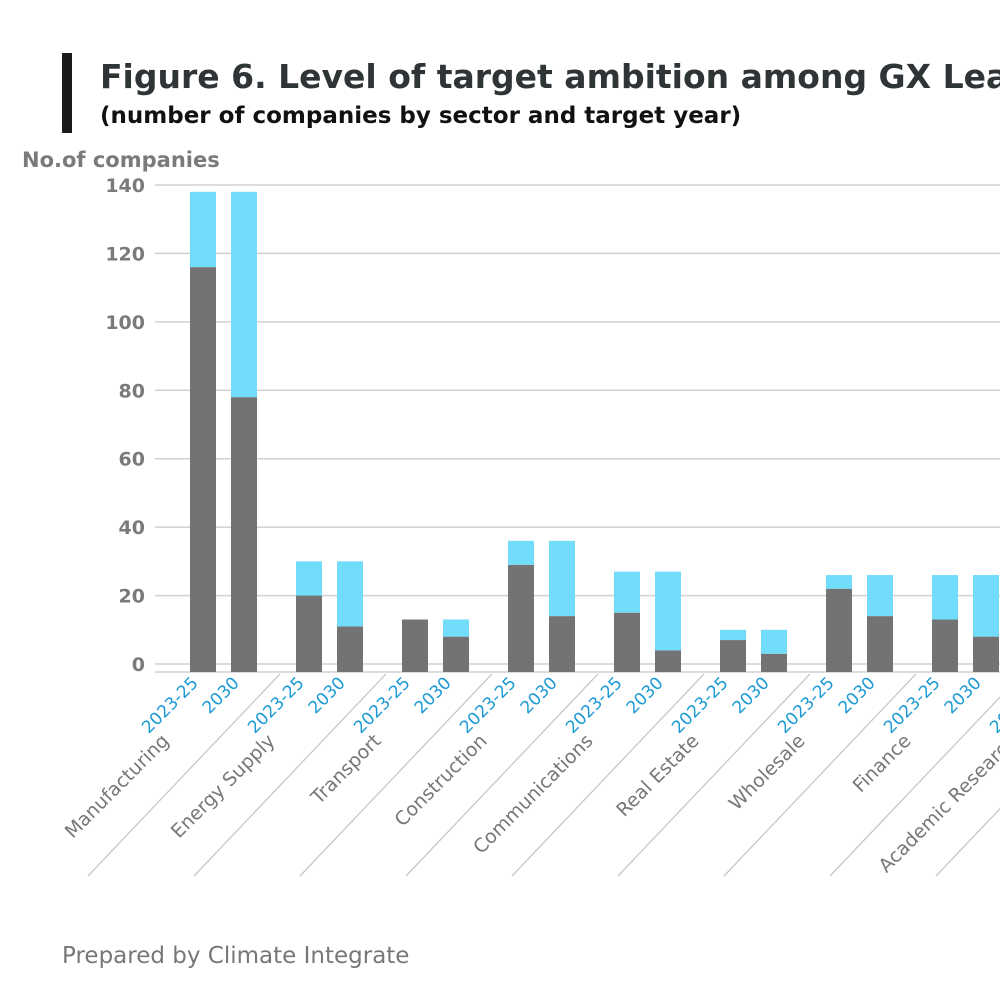 This screenshot has height=1000, width=1000. What do you see at coordinates (132, 528) in the screenshot?
I see `y-tick-label: 40` at bounding box center [132, 528].